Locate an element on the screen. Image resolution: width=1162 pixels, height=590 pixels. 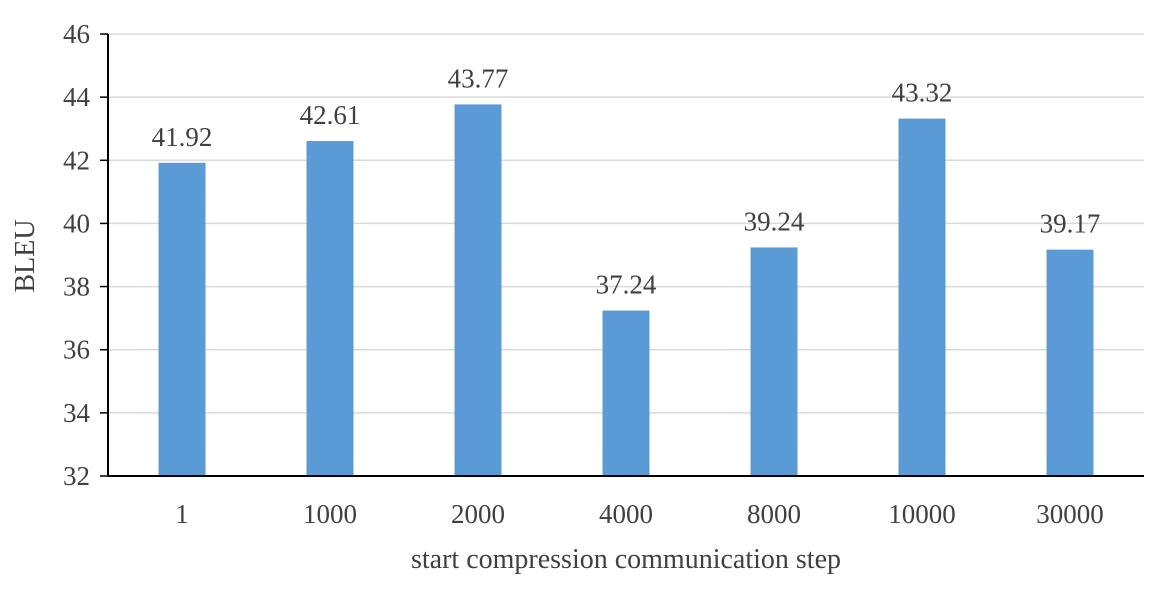
data-label: 43.32 is located at coordinates (922, 93).